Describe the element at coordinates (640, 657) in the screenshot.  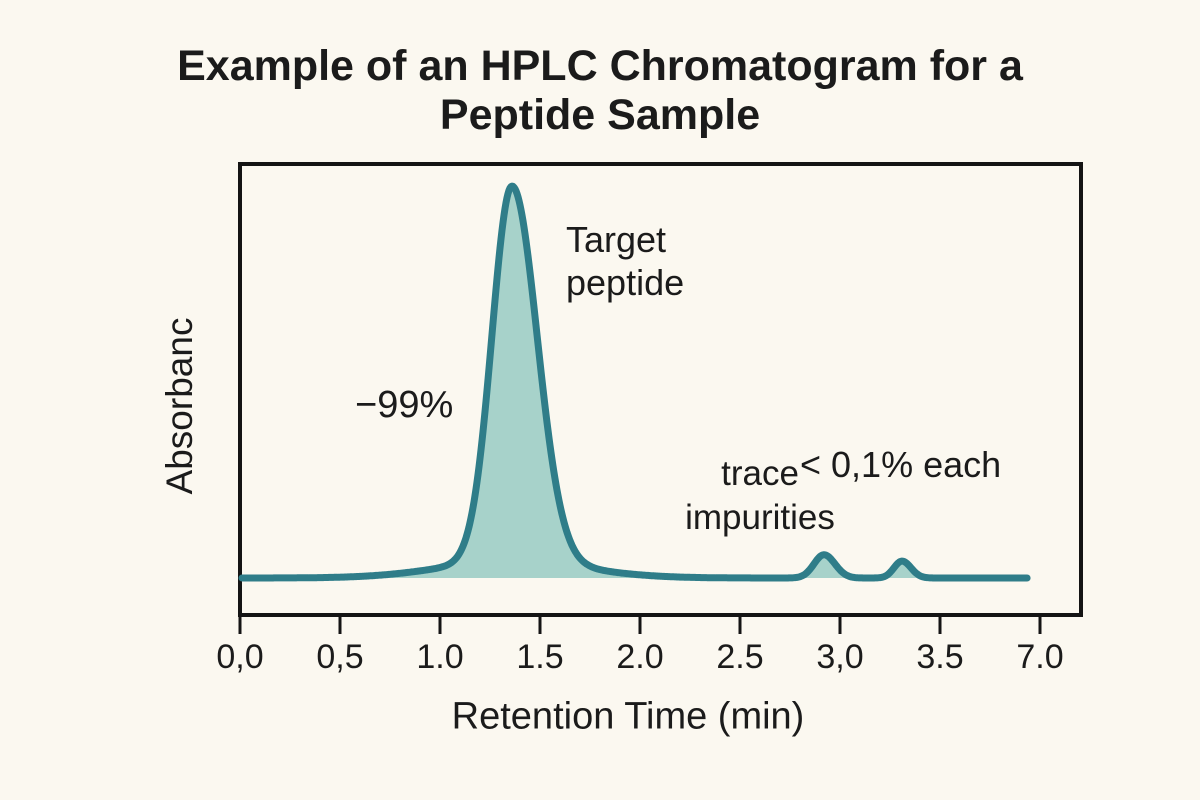
I see `x-tick-label: 2.0` at that location.